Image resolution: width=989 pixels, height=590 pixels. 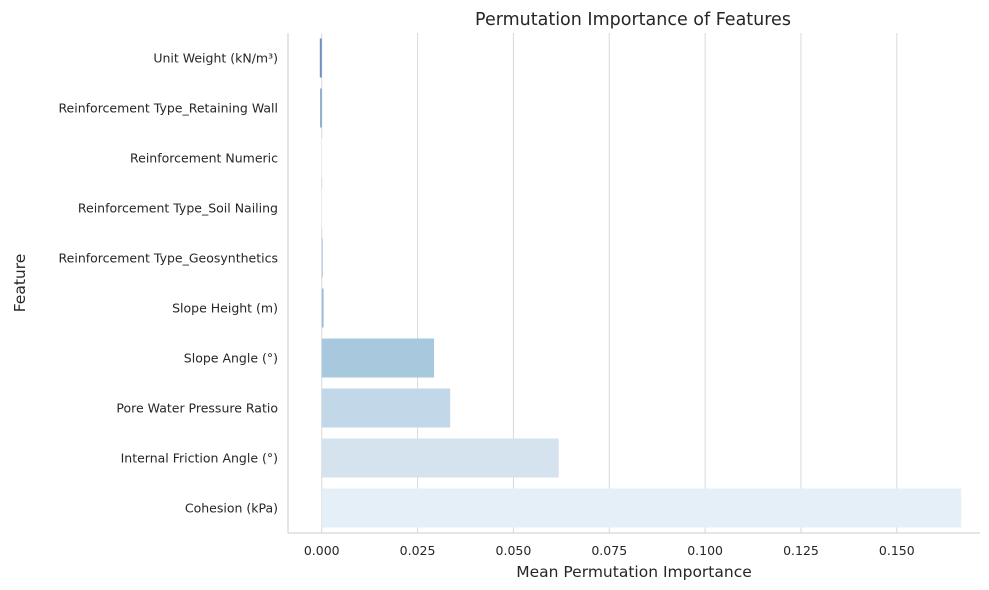 What do you see at coordinates (634, 572) in the screenshot?
I see `x-axis-title: Mean Permutation Importance` at bounding box center [634, 572].